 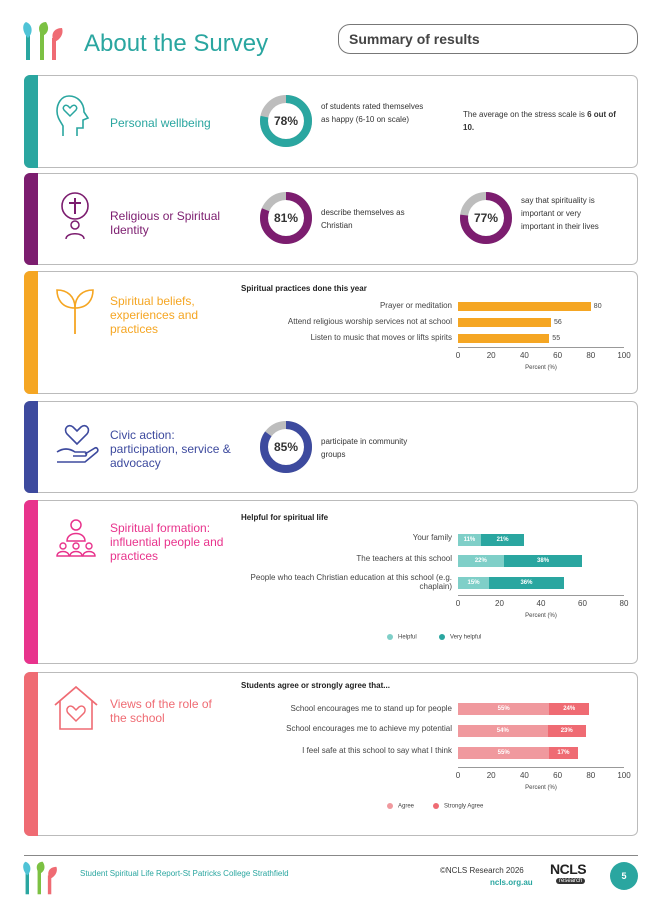 I want to click on page-number: 5, so click(x=624, y=876).